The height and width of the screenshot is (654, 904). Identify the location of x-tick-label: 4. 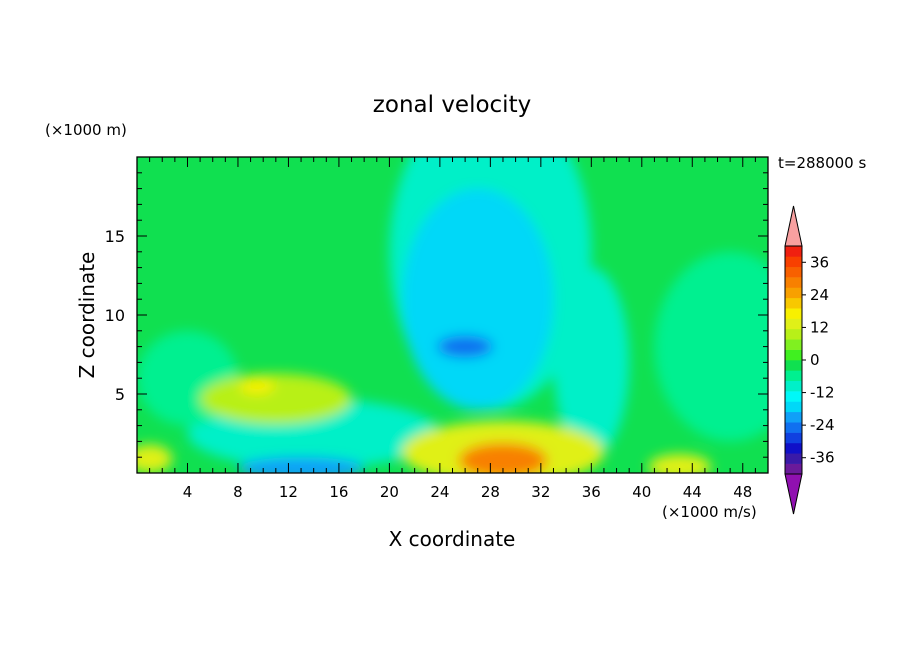
(188, 492).